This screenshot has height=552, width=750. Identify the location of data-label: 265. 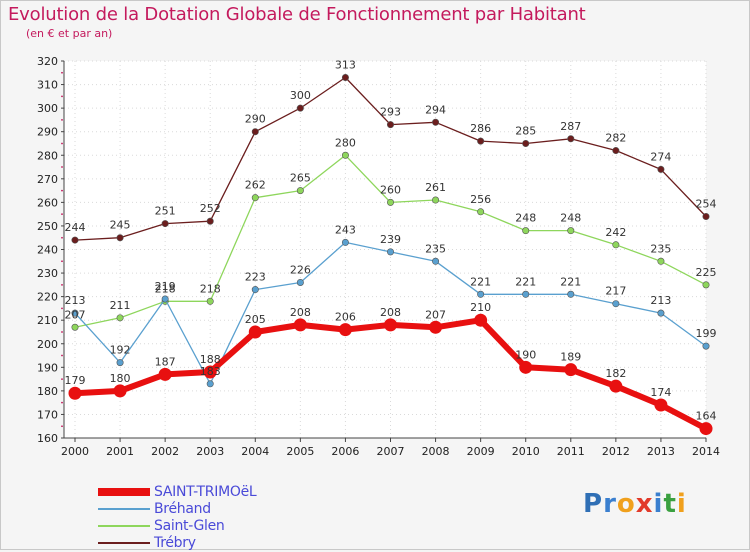
(300, 178).